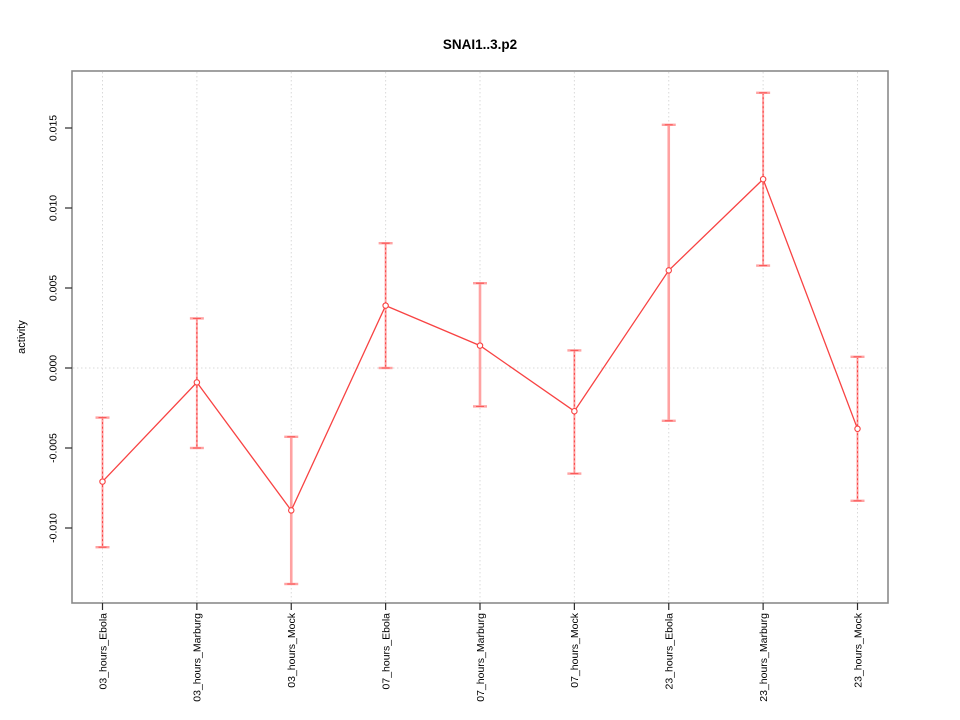 This screenshot has height=720, width=960. Describe the element at coordinates (103, 651) in the screenshot. I see `x-tick-label: 03_hours_Ebola` at that location.